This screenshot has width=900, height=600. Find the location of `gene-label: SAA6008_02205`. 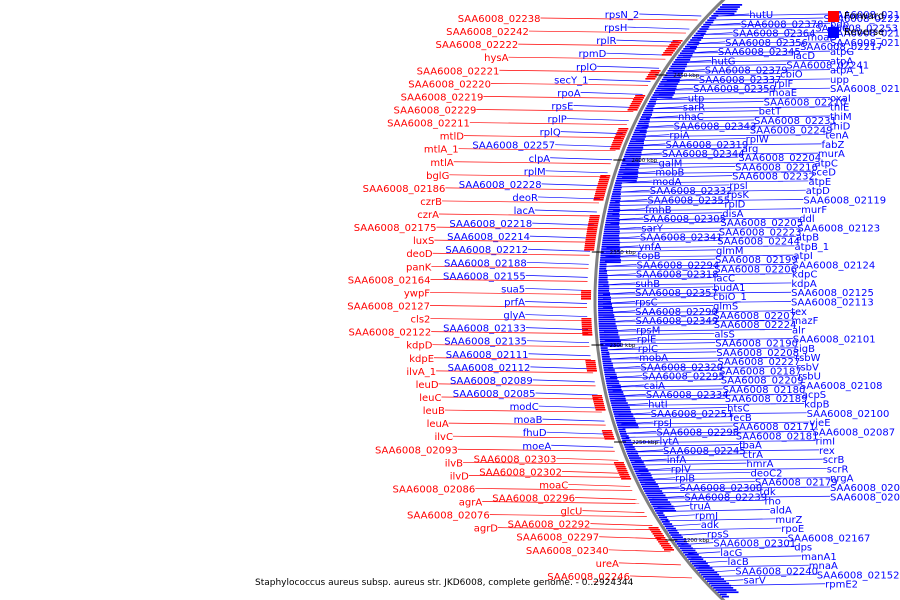

gene-label: SAA6008_02205 is located at coordinates (761, 223).